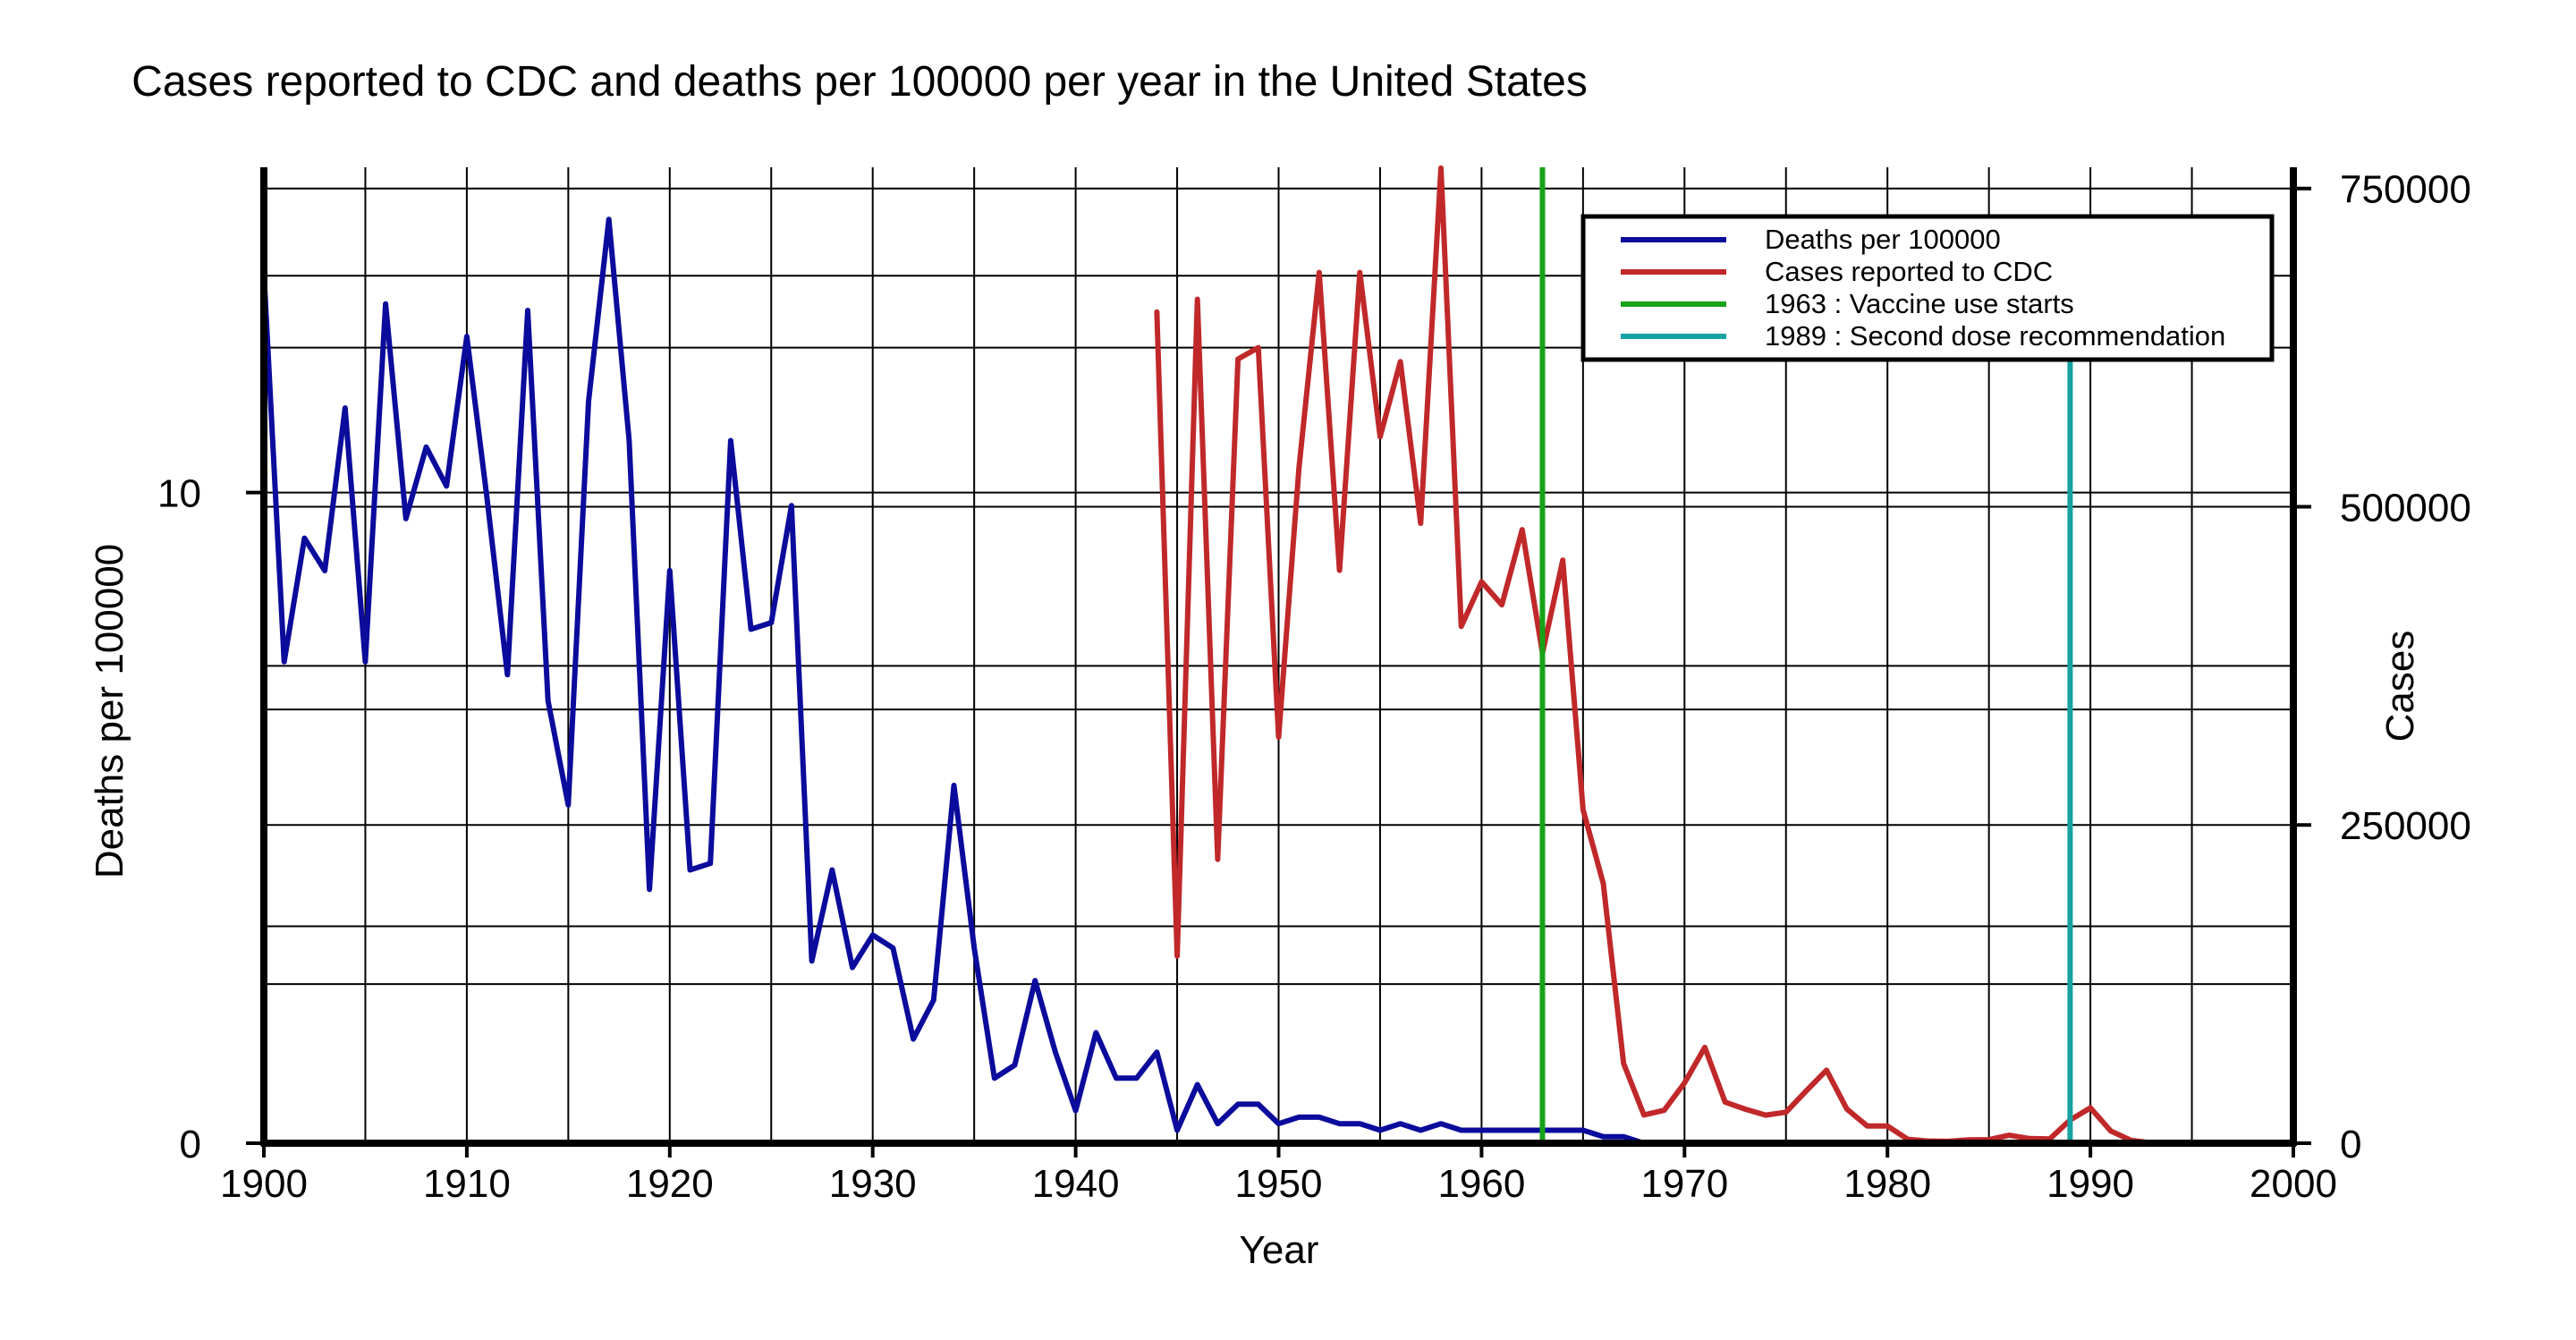  What do you see at coordinates (2400, 686) in the screenshot?
I see `y-axis-label-right: Cases` at bounding box center [2400, 686].